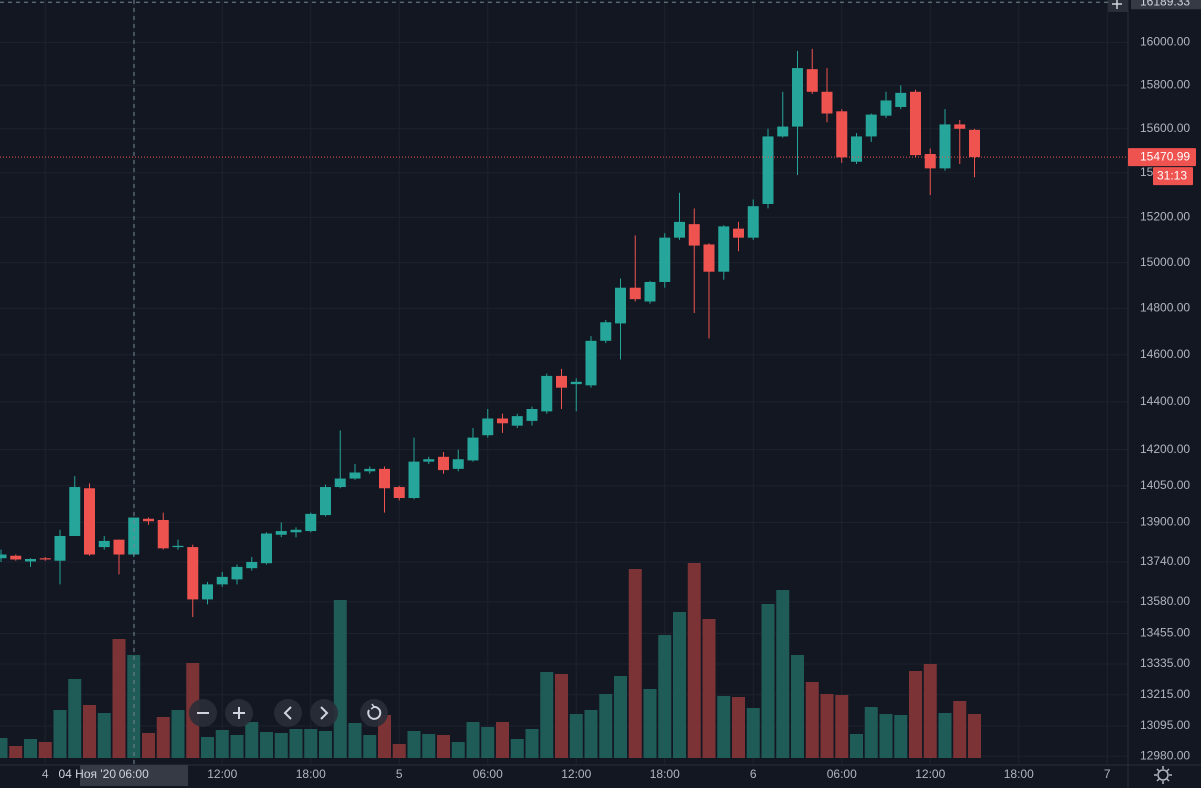  Describe the element at coordinates (374, 713) in the screenshot. I see `reset-button` at that location.